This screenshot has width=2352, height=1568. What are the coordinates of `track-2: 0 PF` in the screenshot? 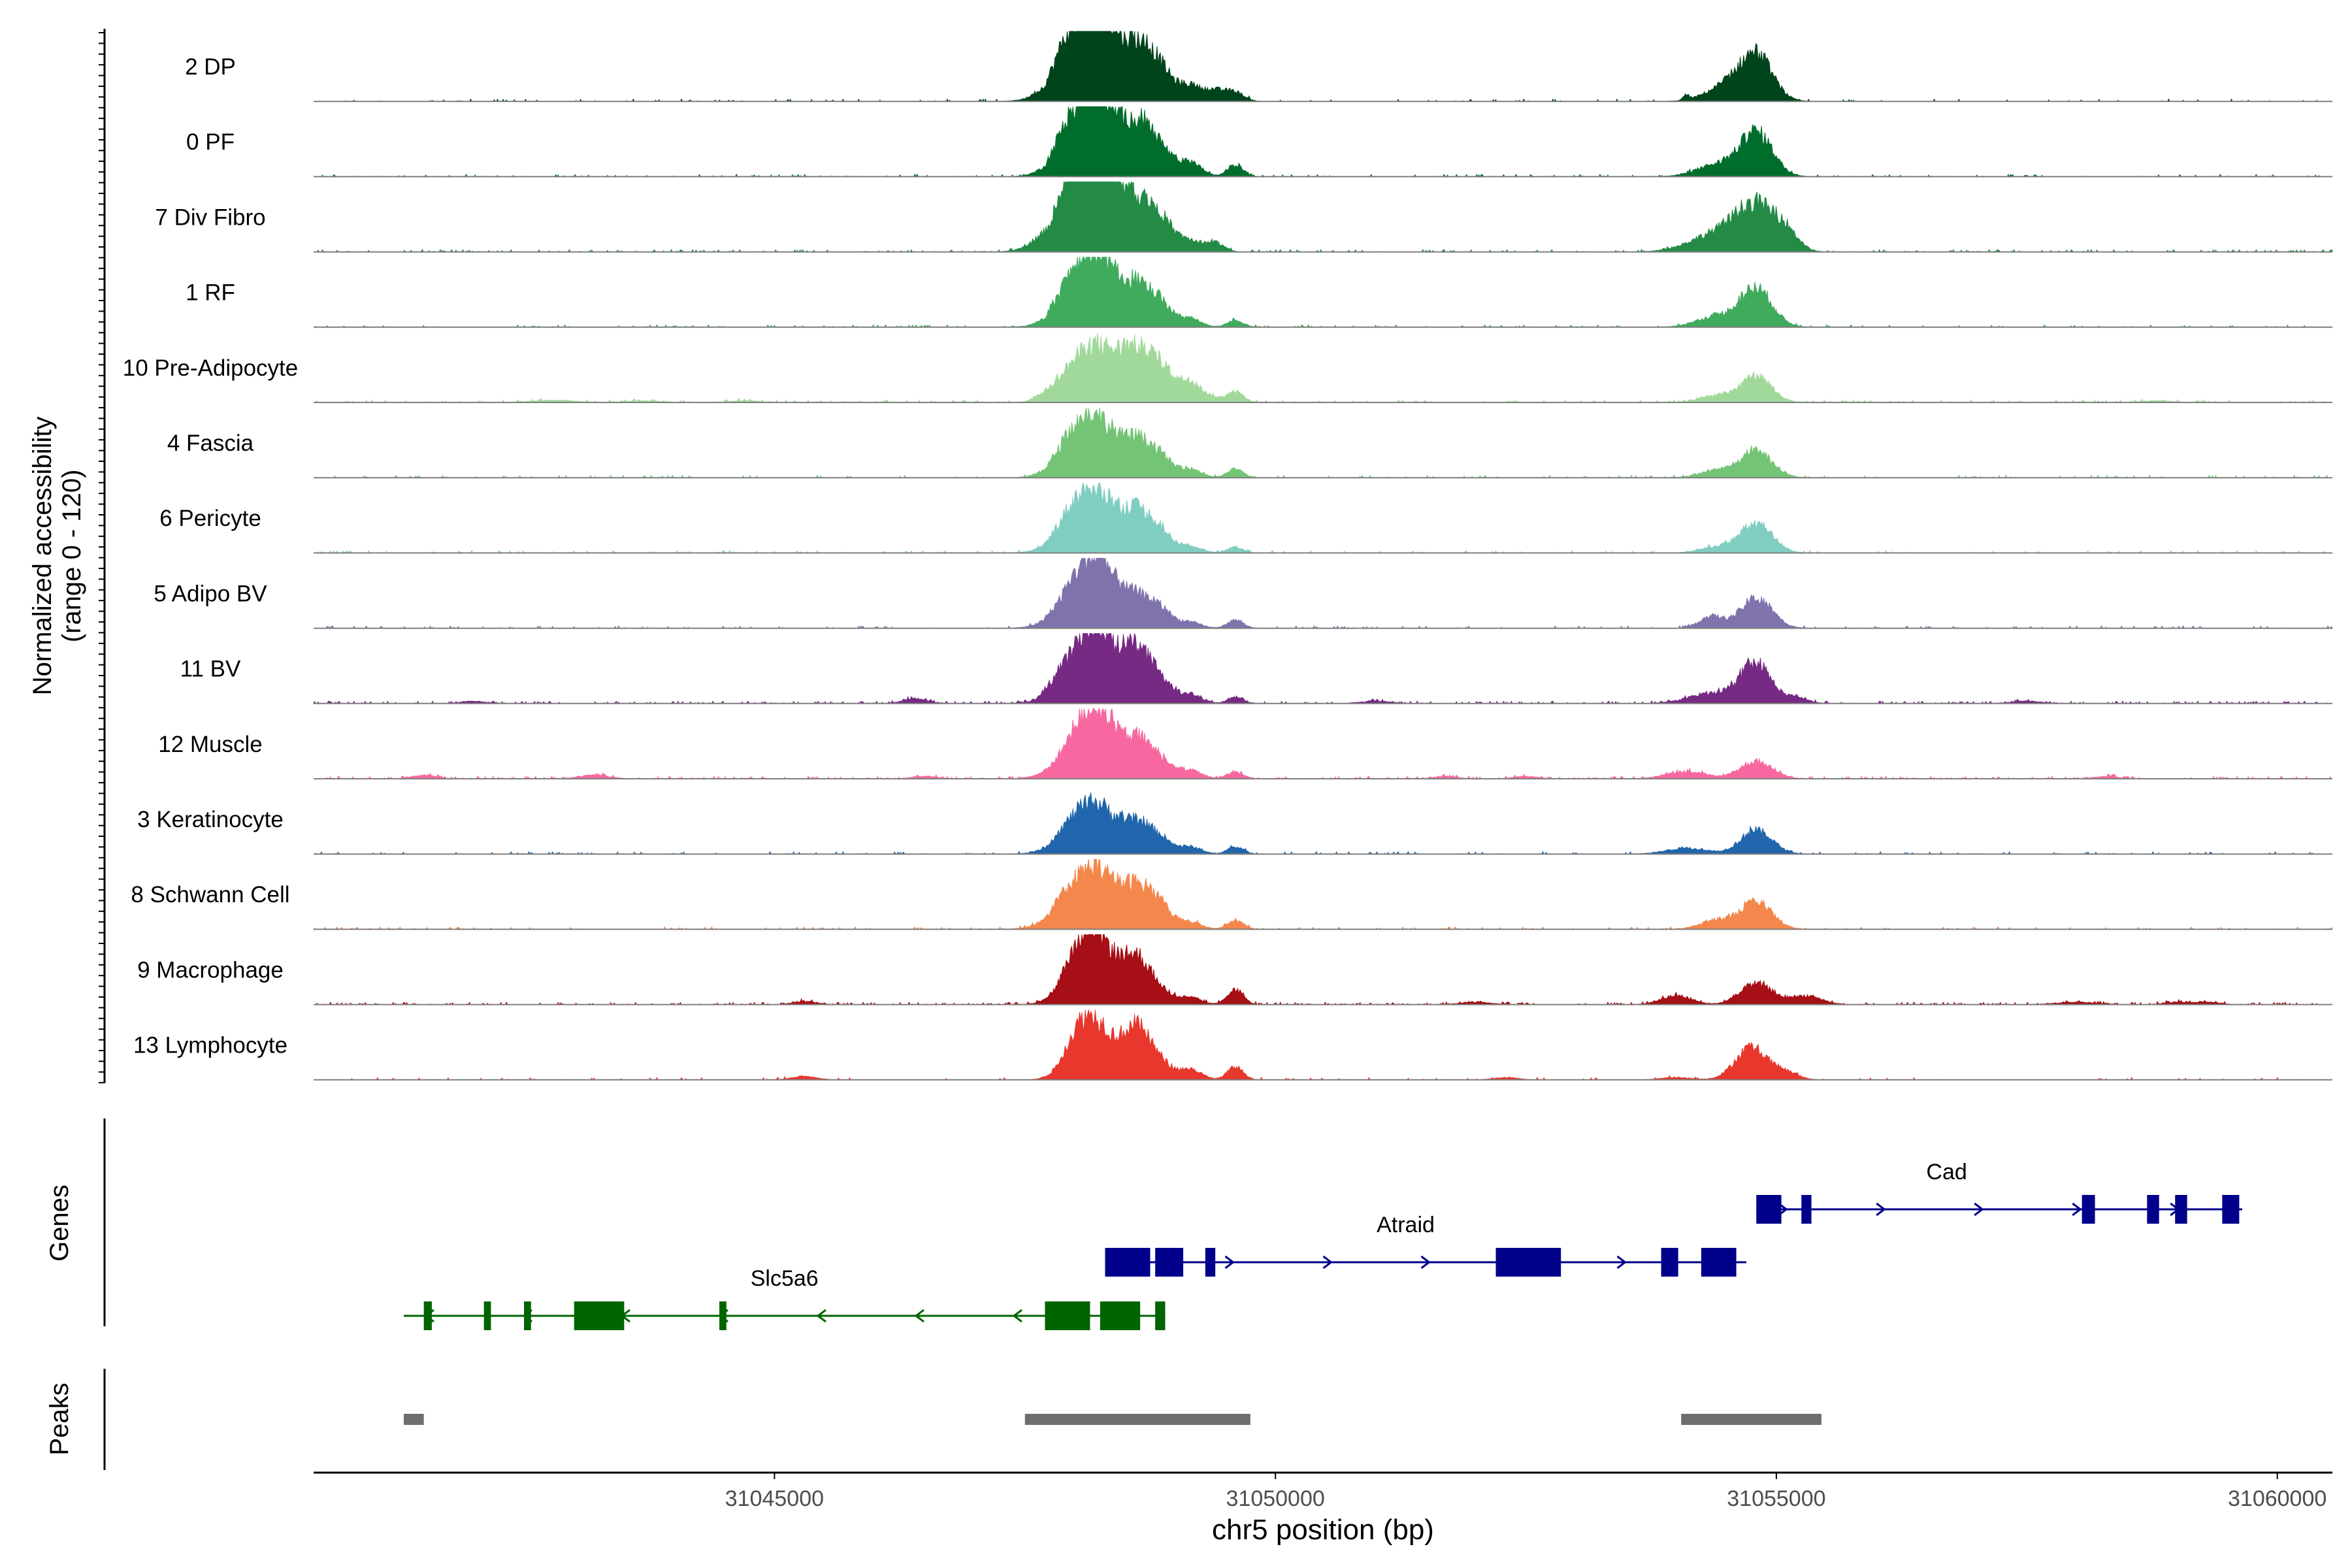 It's located at (1259, 142).